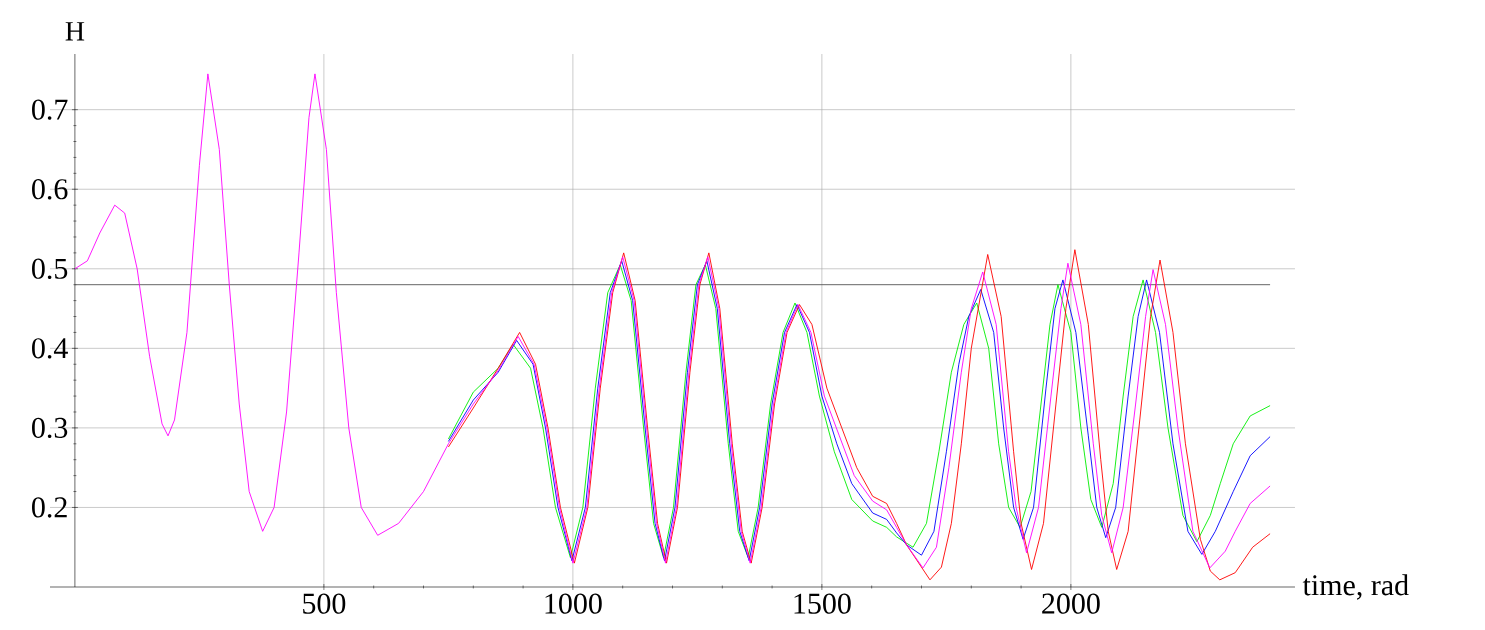  What do you see at coordinates (822, 603) in the screenshot?
I see `x-tick-label: 1500` at bounding box center [822, 603].